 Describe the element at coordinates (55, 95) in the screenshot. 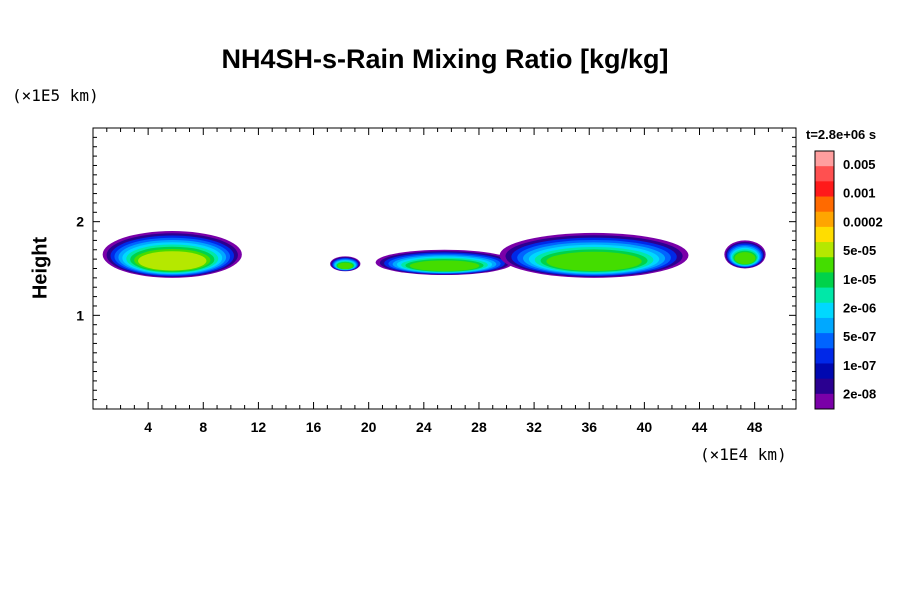

I see `y-axis-multiplier: (×1E5 km)` at that location.